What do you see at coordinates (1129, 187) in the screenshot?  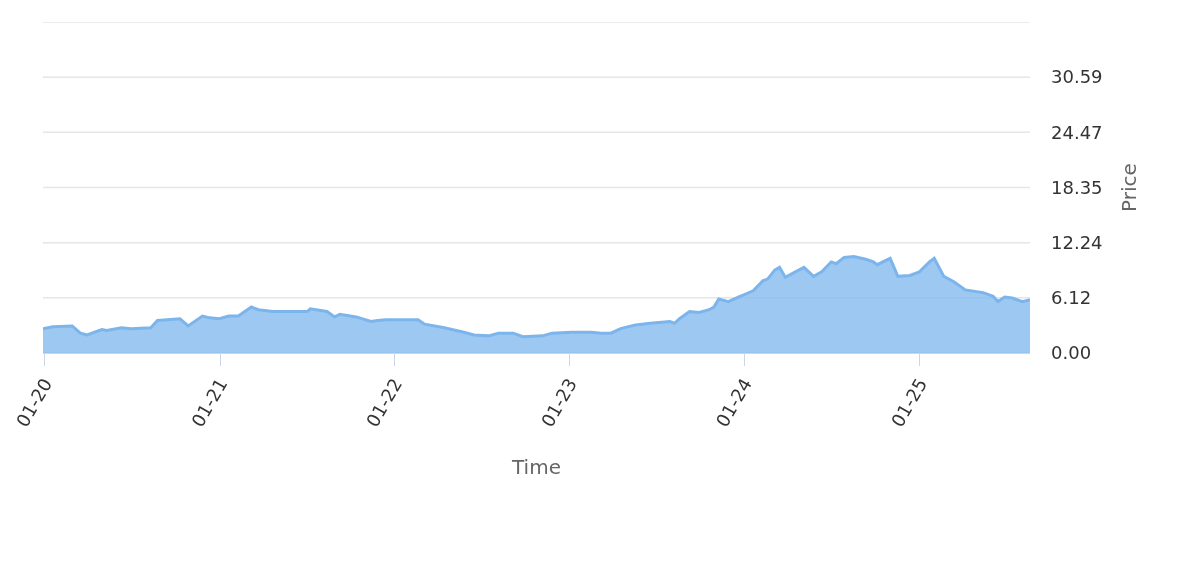 I see `y-axis-title: Price` at bounding box center [1129, 187].